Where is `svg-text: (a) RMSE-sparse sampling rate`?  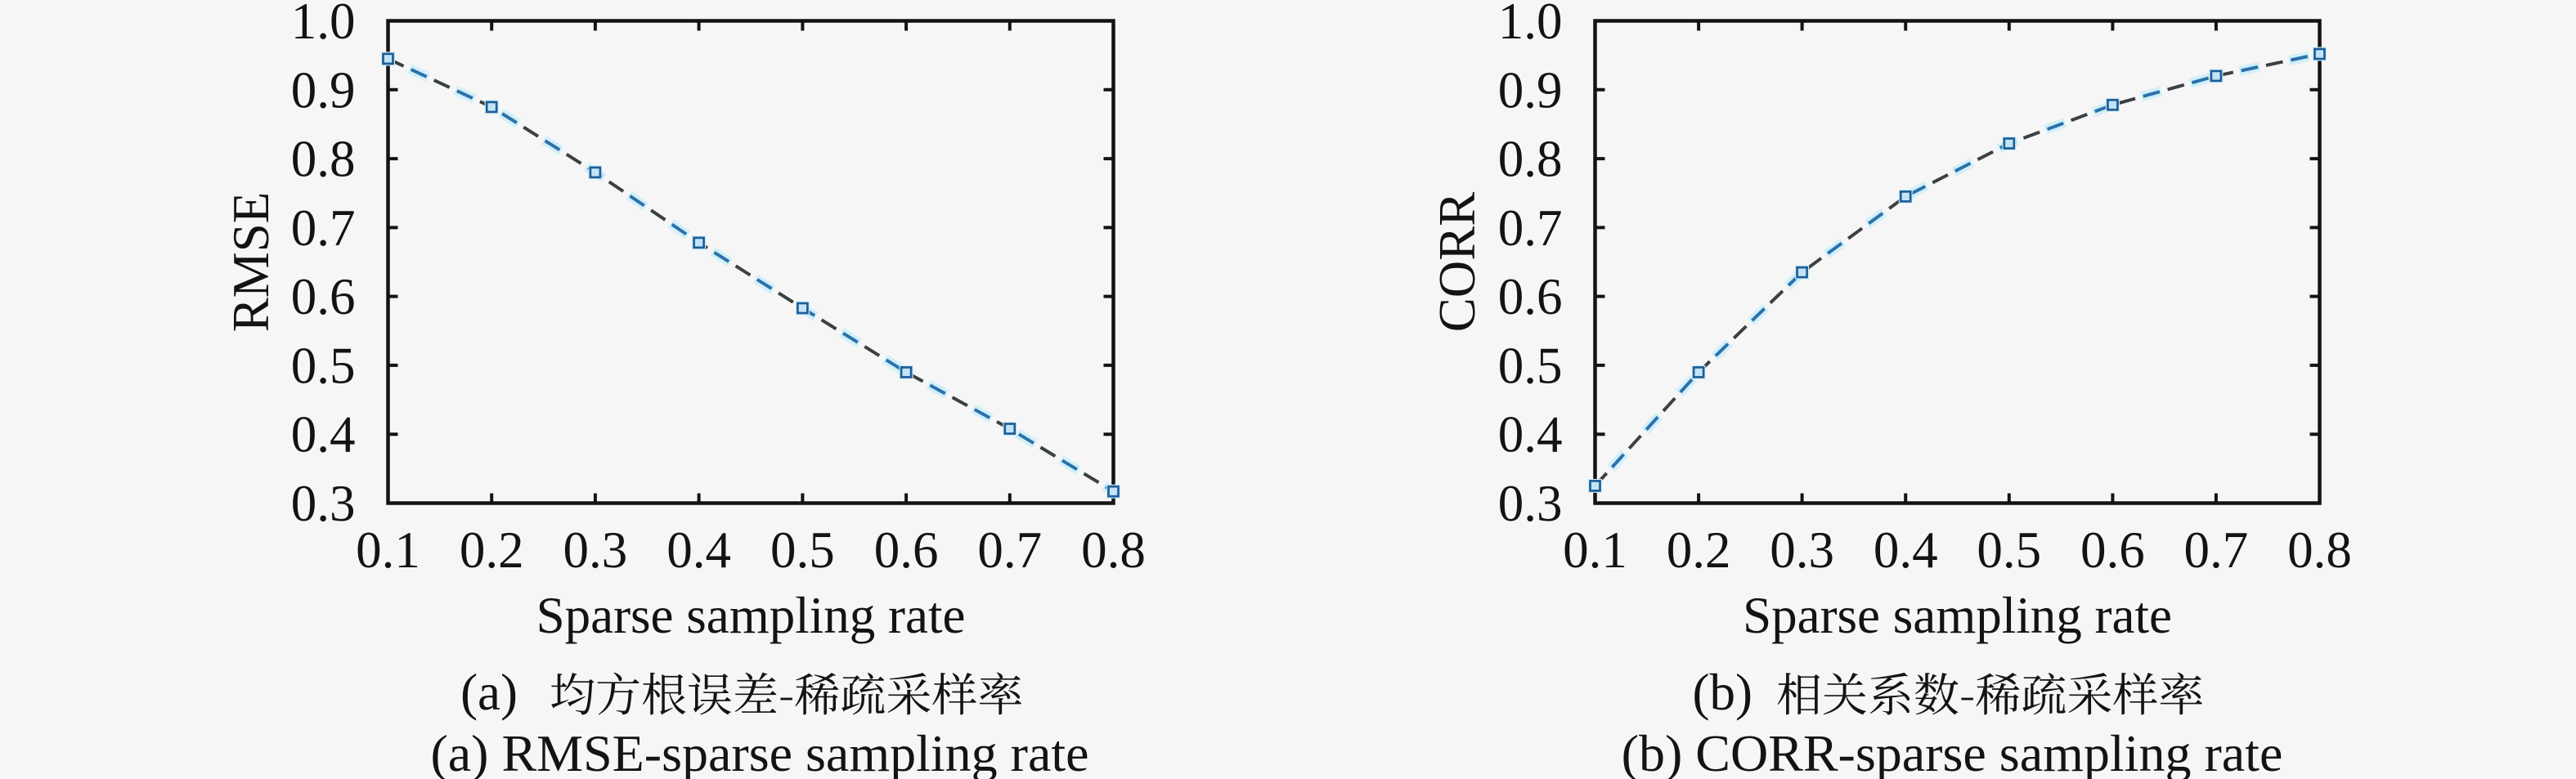
svg-text: (a) RMSE-sparse sampling rate is located at coordinates (759, 751).